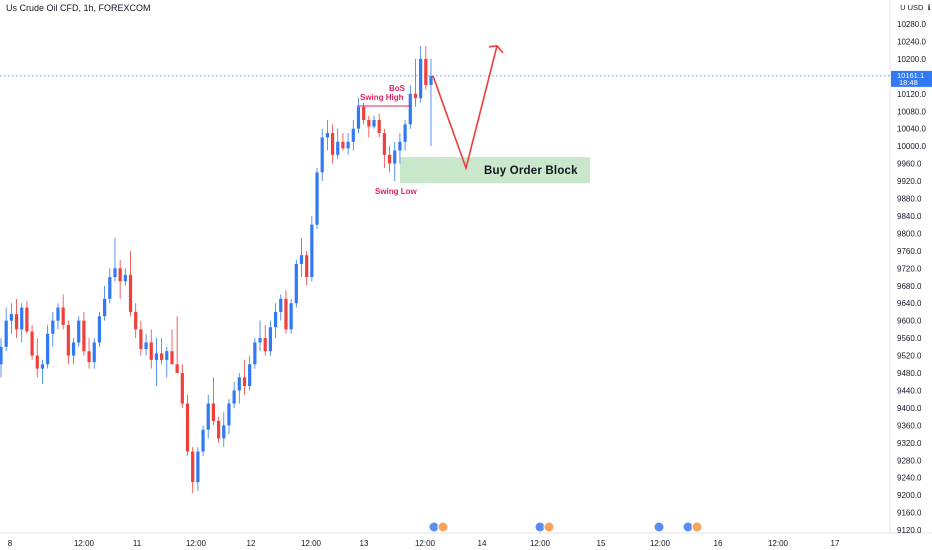 Image resolution: width=932 pixels, height=550 pixels. Describe the element at coordinates (909, 268) in the screenshot. I see `price-tick-label: 9720.0` at that location.